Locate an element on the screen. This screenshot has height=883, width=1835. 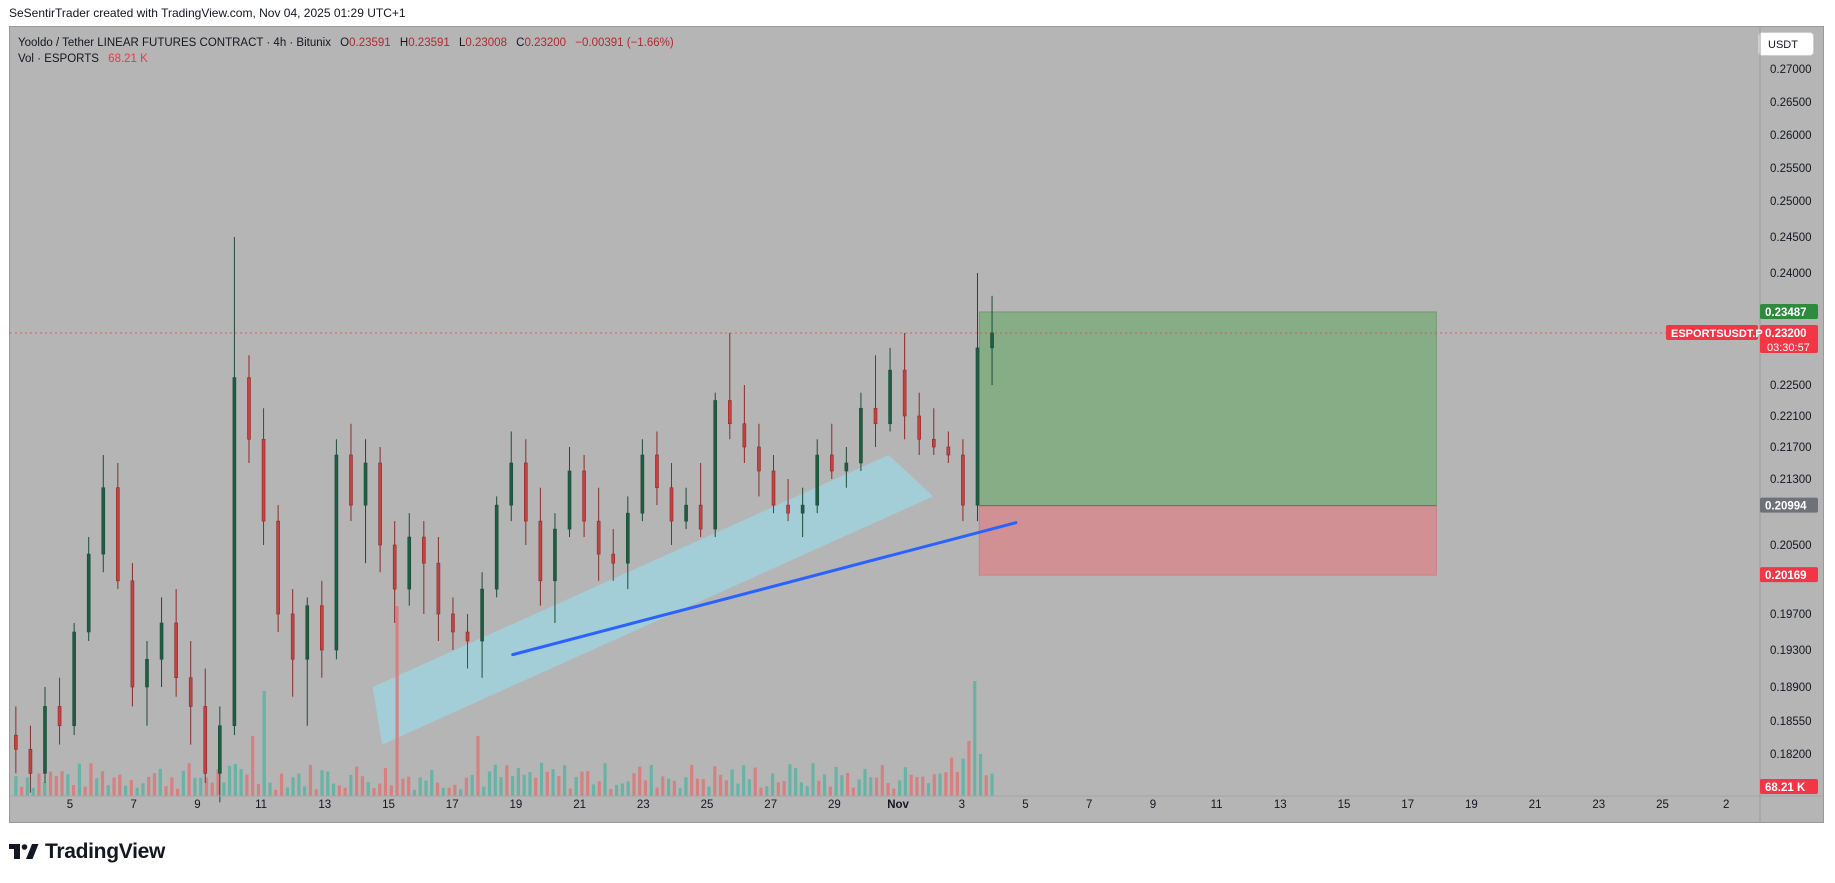
trend-channel is located at coordinates (653, 600).